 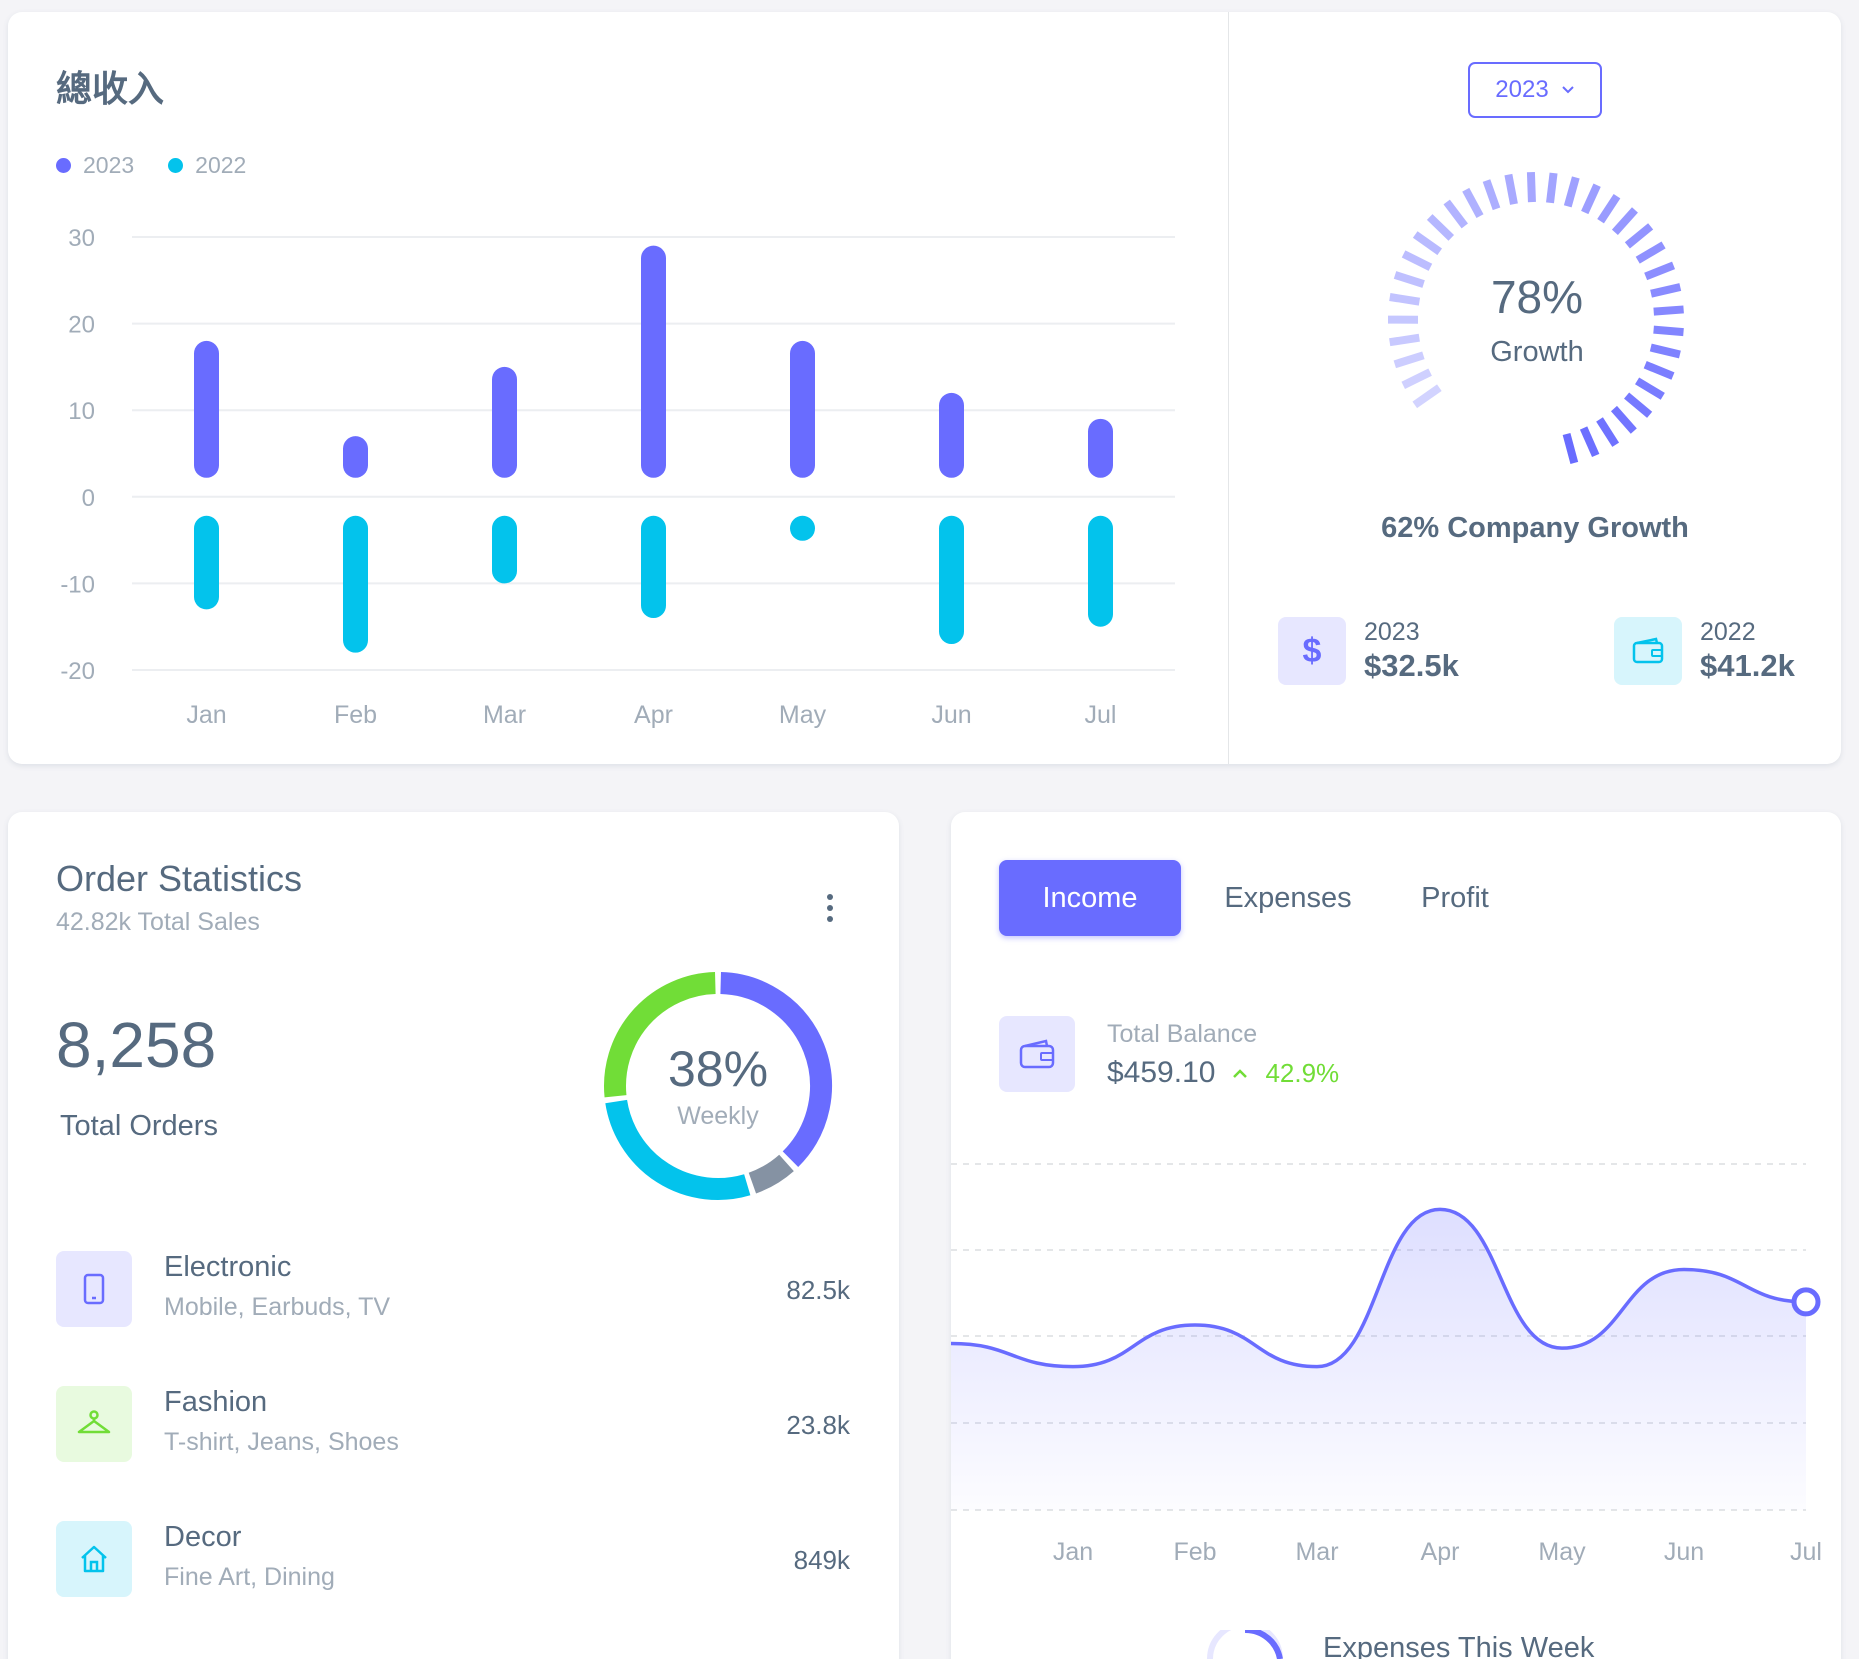 What do you see at coordinates (221, 165) in the screenshot?
I see `legend-label-2022: 2022` at bounding box center [221, 165].